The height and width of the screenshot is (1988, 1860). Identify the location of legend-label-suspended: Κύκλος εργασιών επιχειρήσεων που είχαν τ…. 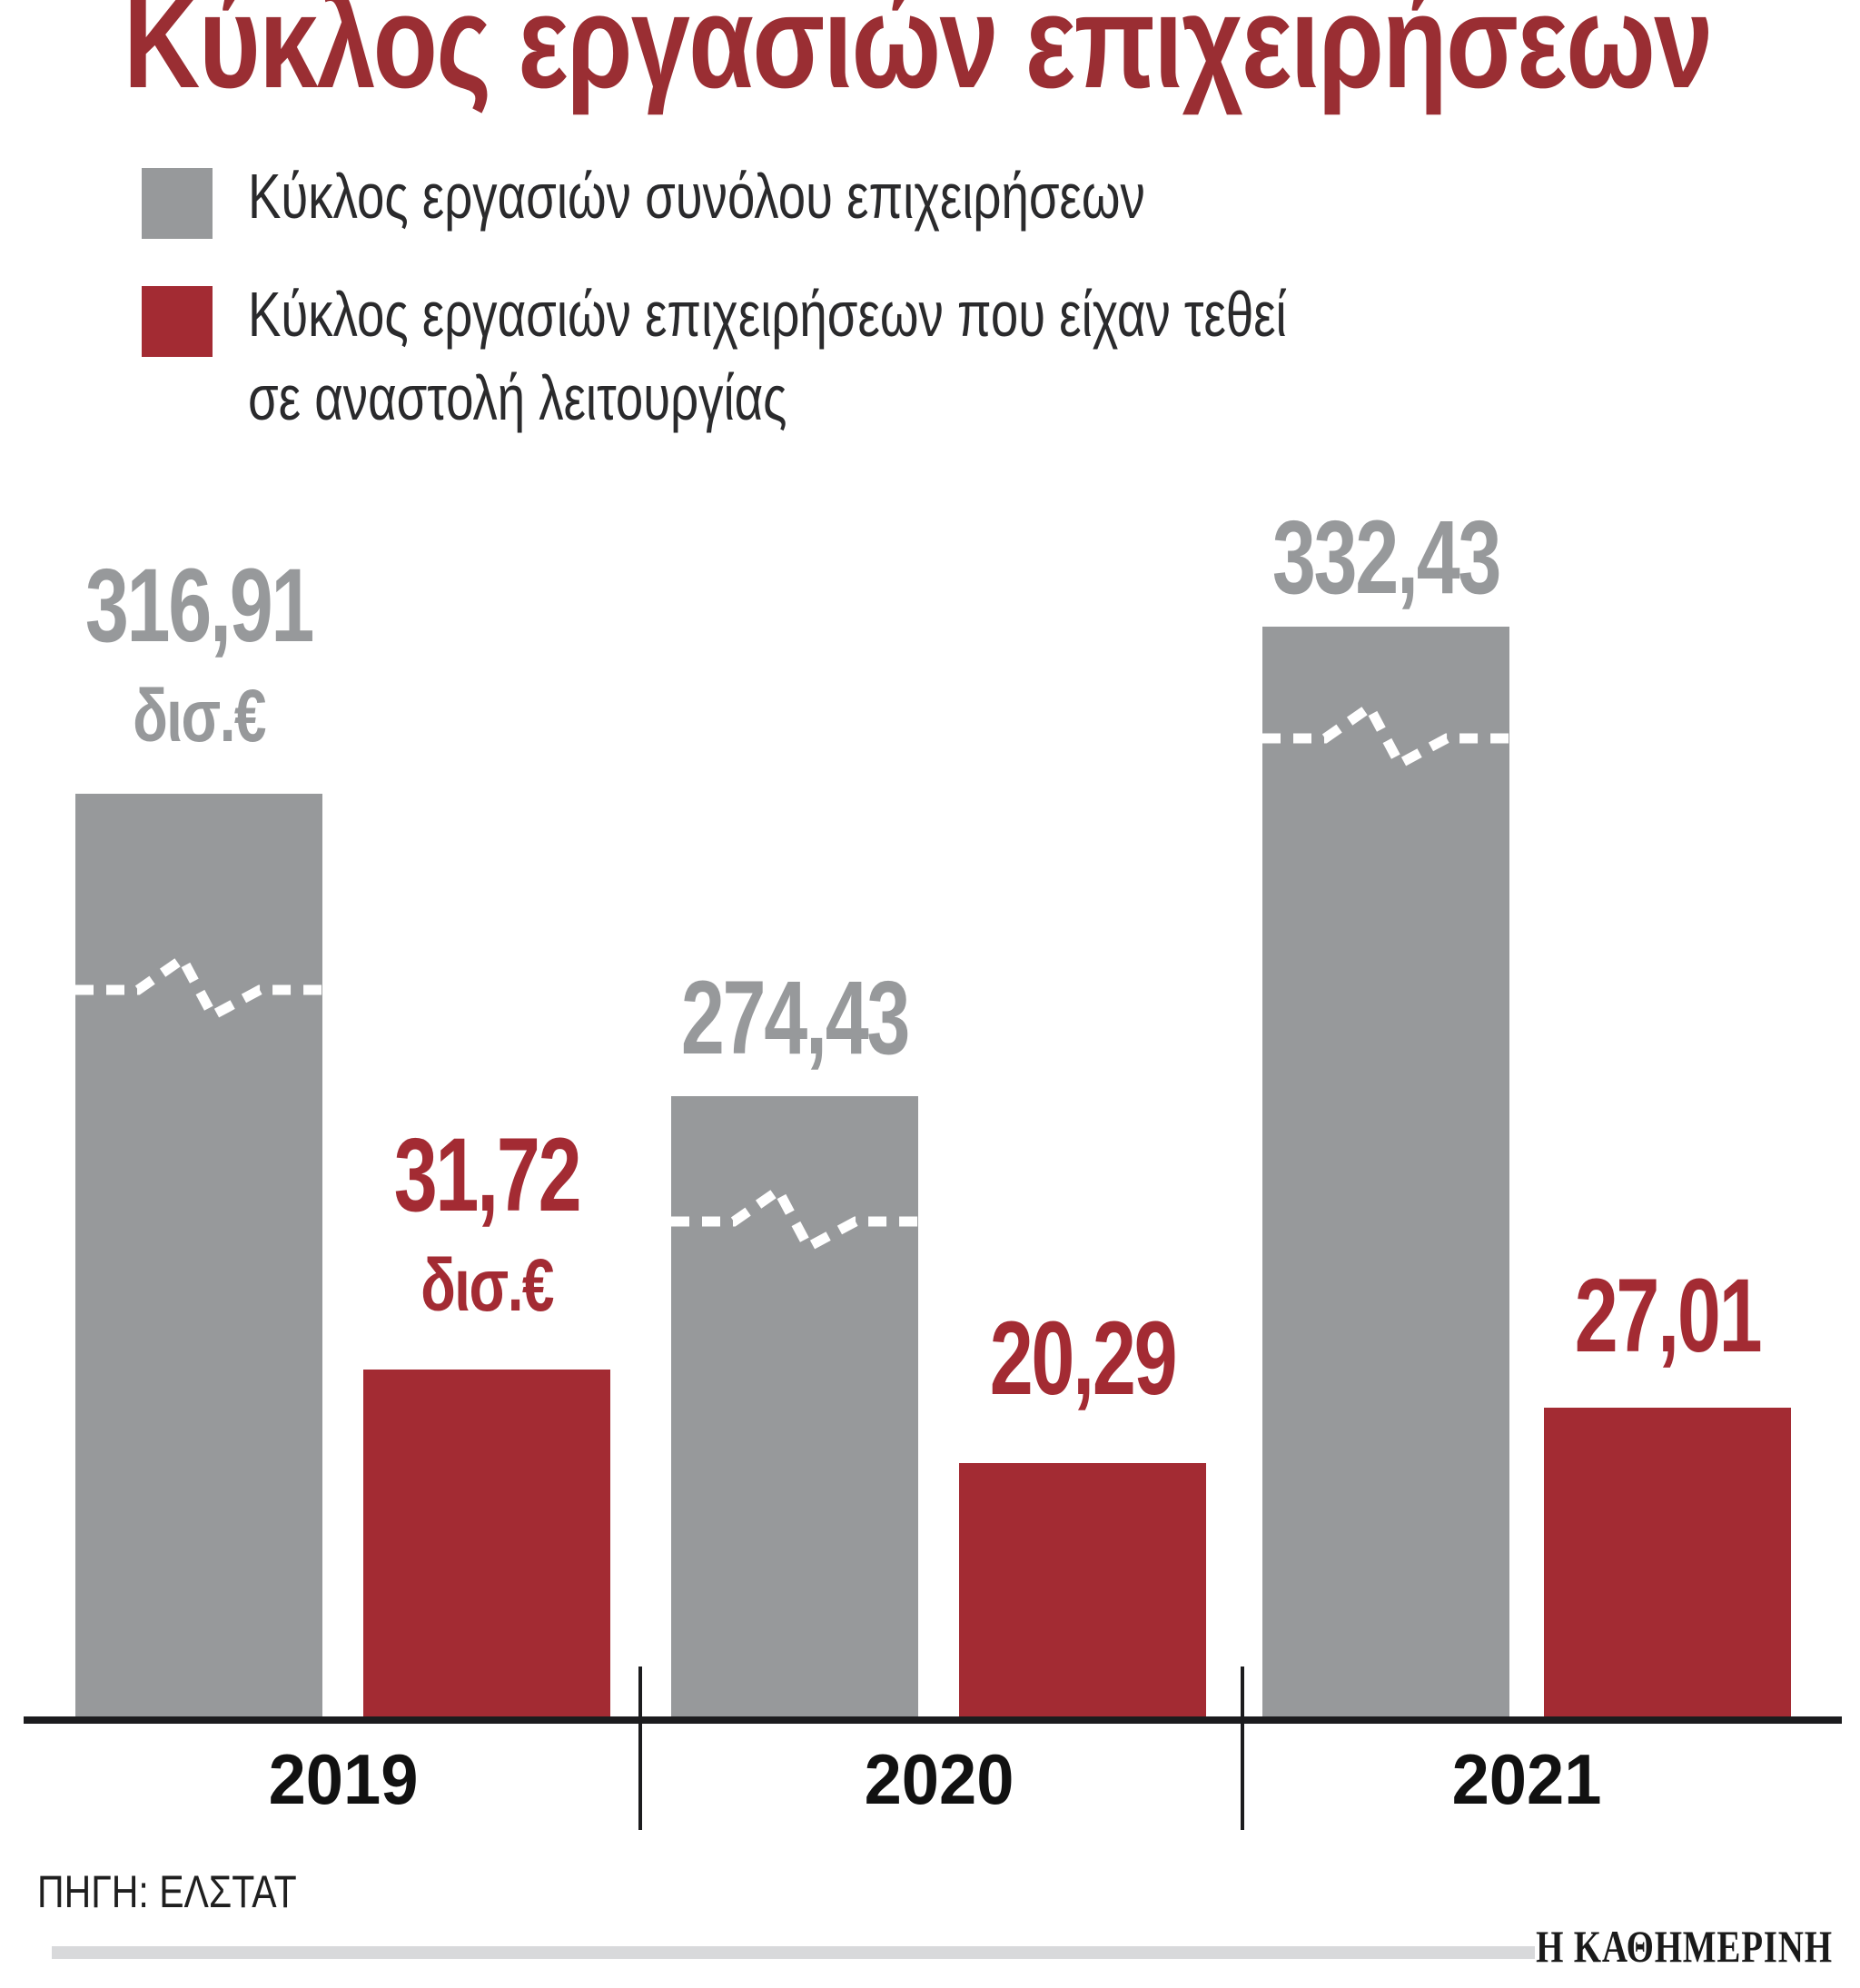
(767, 356).